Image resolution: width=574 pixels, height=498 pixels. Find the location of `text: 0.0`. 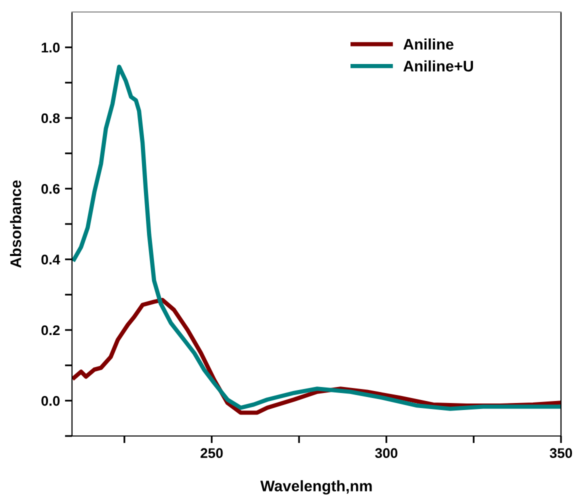

text: 0.0 is located at coordinates (50, 401).